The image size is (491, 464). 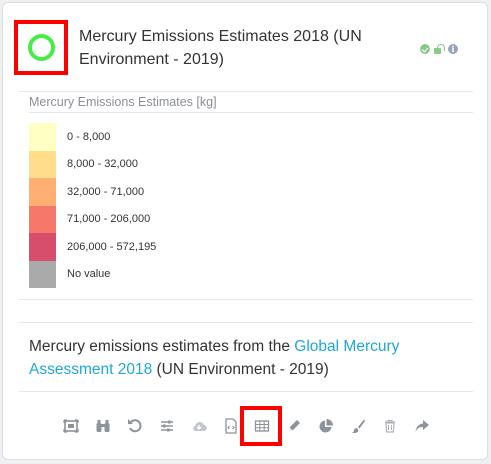 What do you see at coordinates (135, 426) in the screenshot?
I see `refresh-icon` at bounding box center [135, 426].